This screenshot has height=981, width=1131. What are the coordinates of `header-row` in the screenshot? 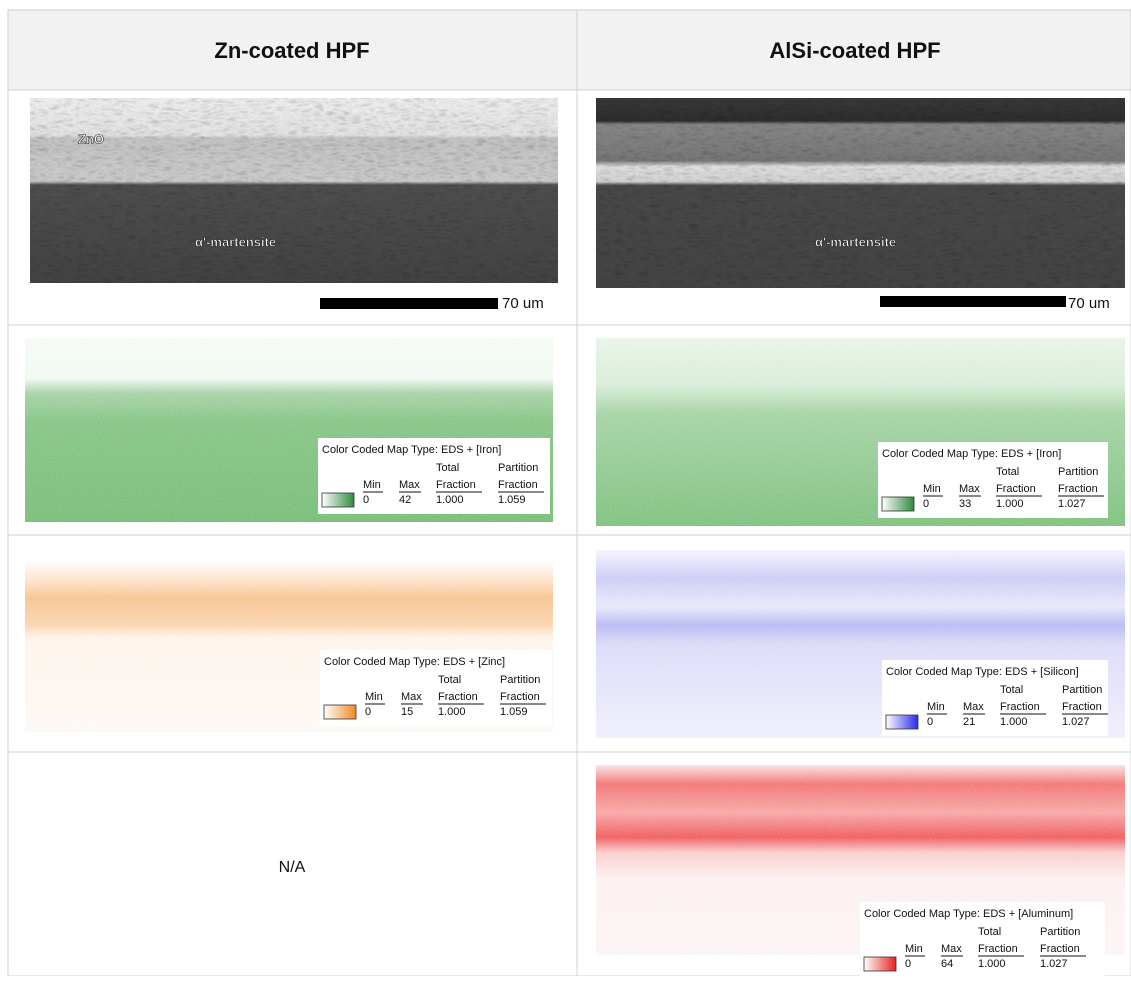 It's located at (569, 50).